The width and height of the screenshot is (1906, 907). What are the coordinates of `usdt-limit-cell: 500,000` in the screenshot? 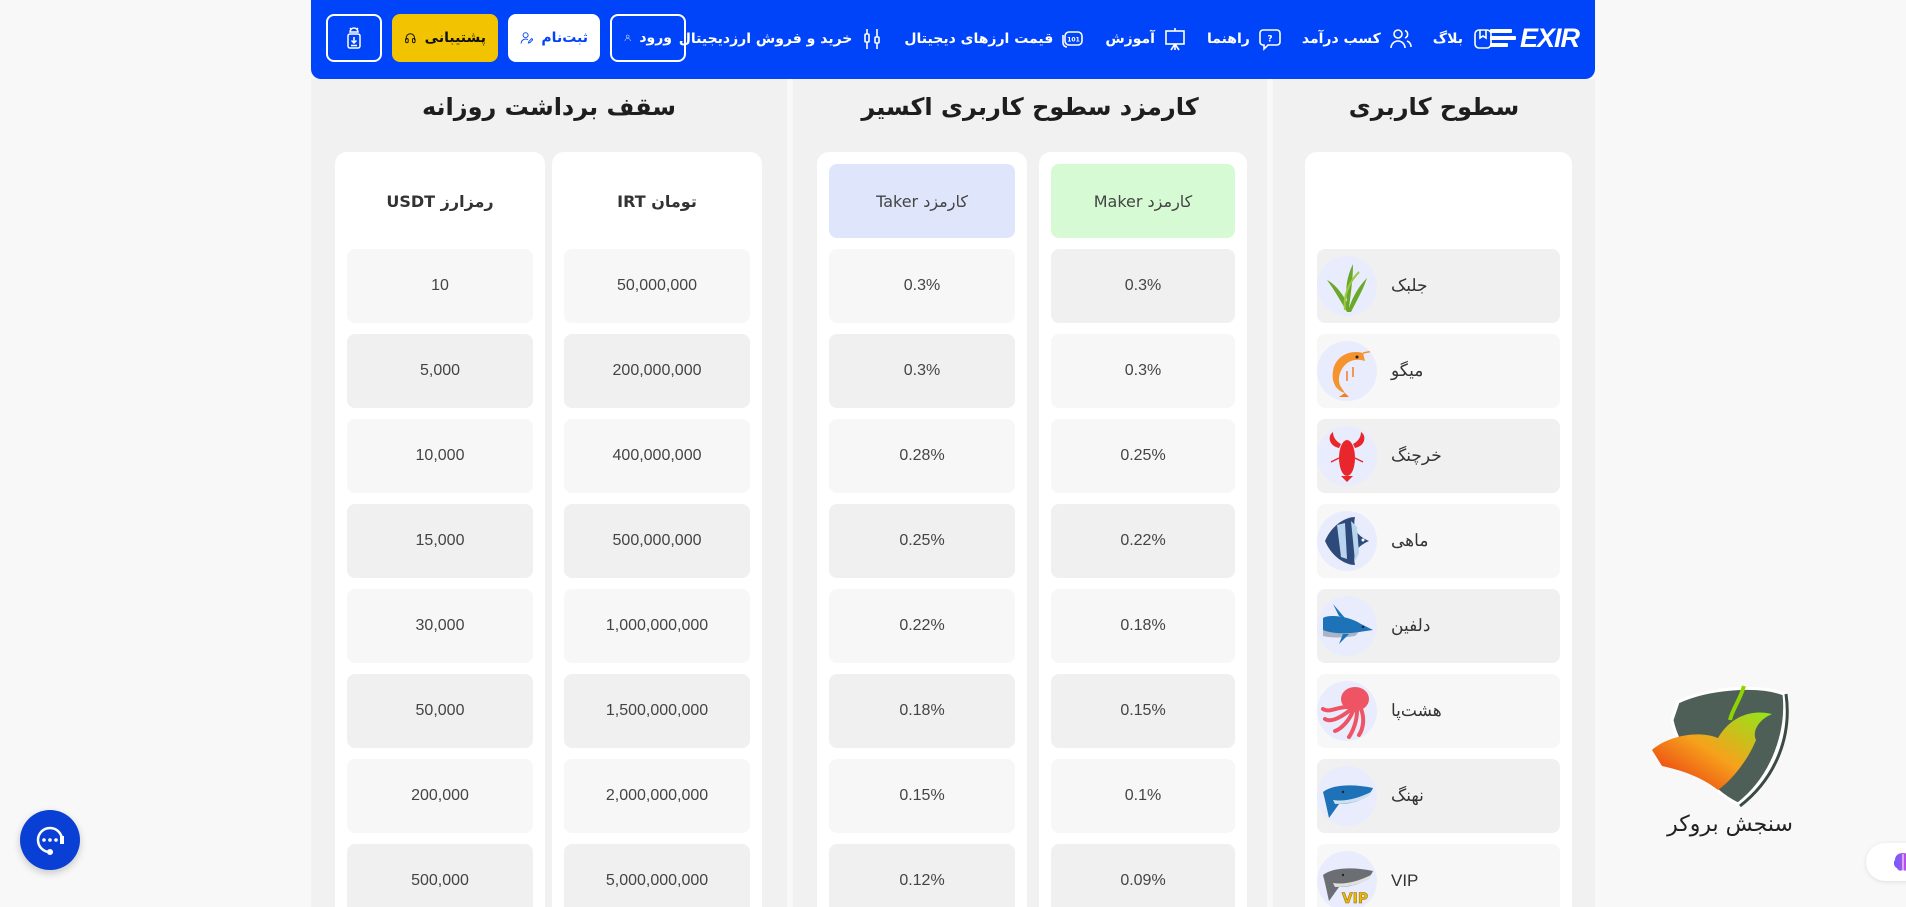 It's located at (440, 875).